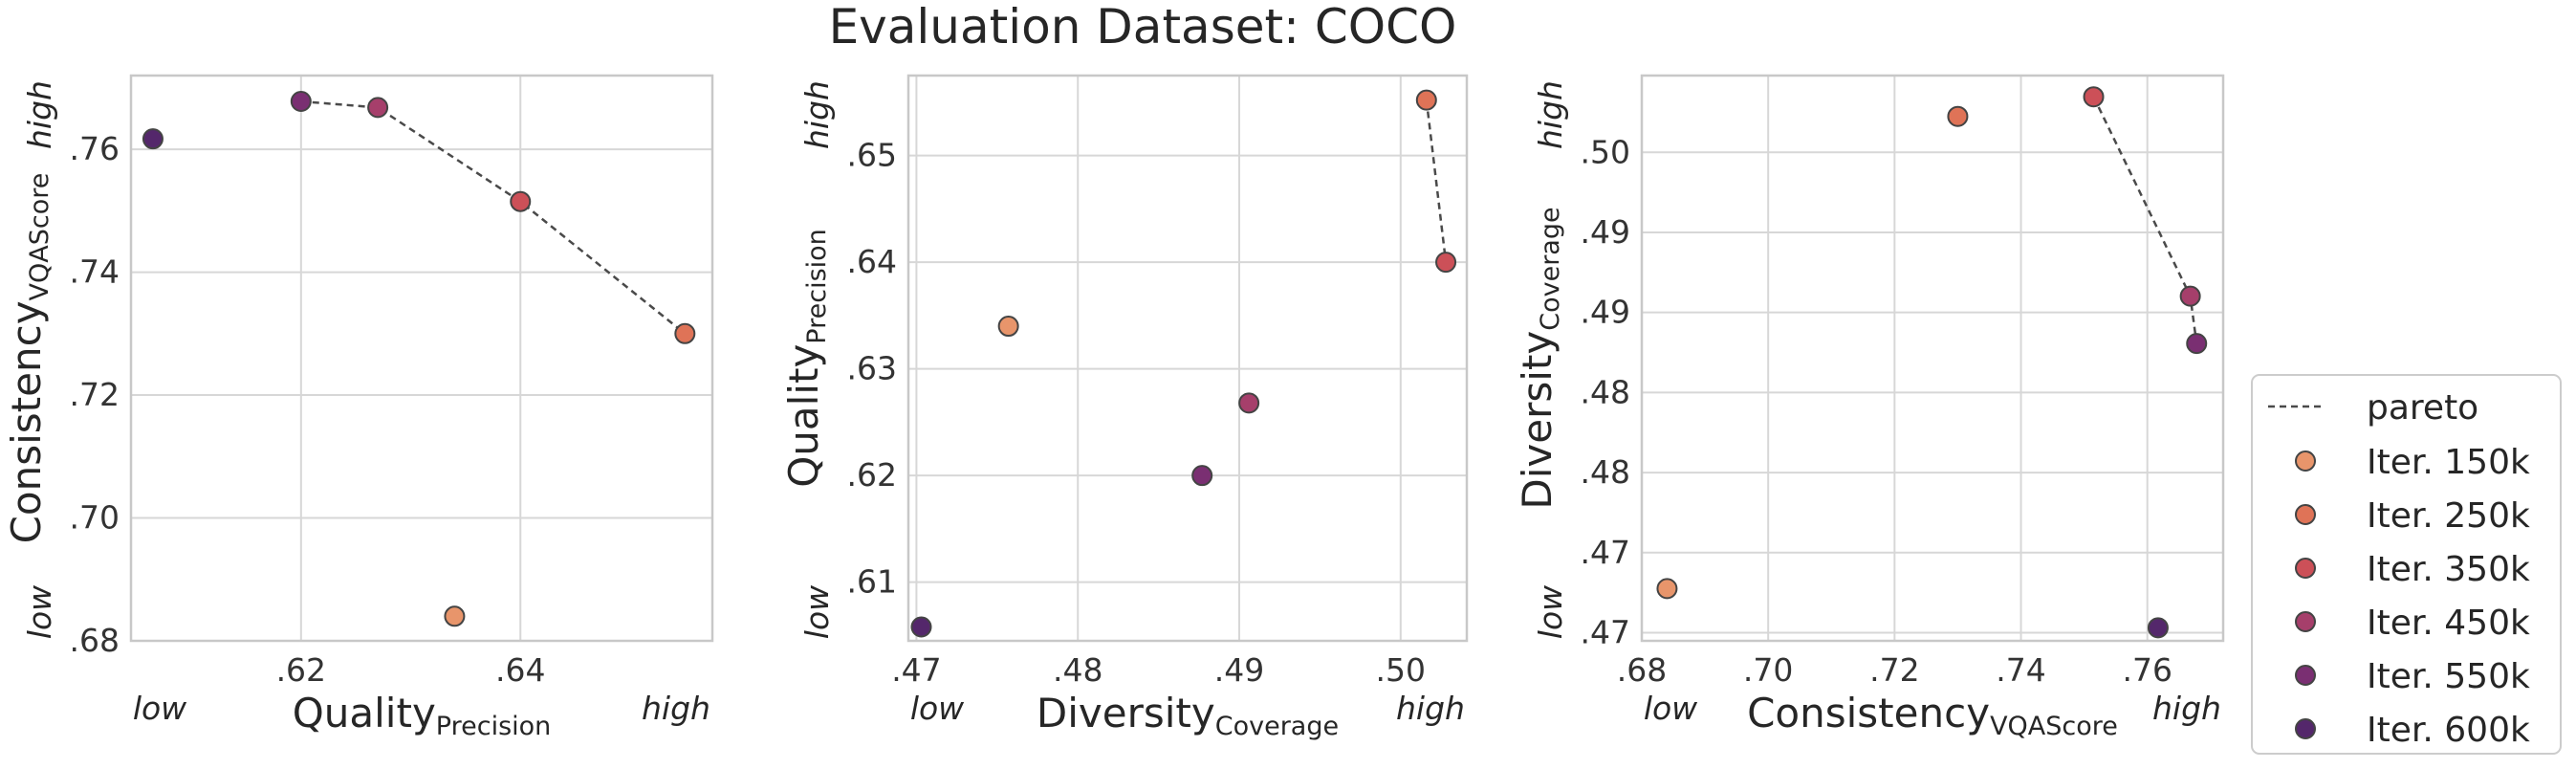 The height and width of the screenshot is (769, 2576). I want to click on x-axis-label: DiversityCoverage, so click(1188, 715).